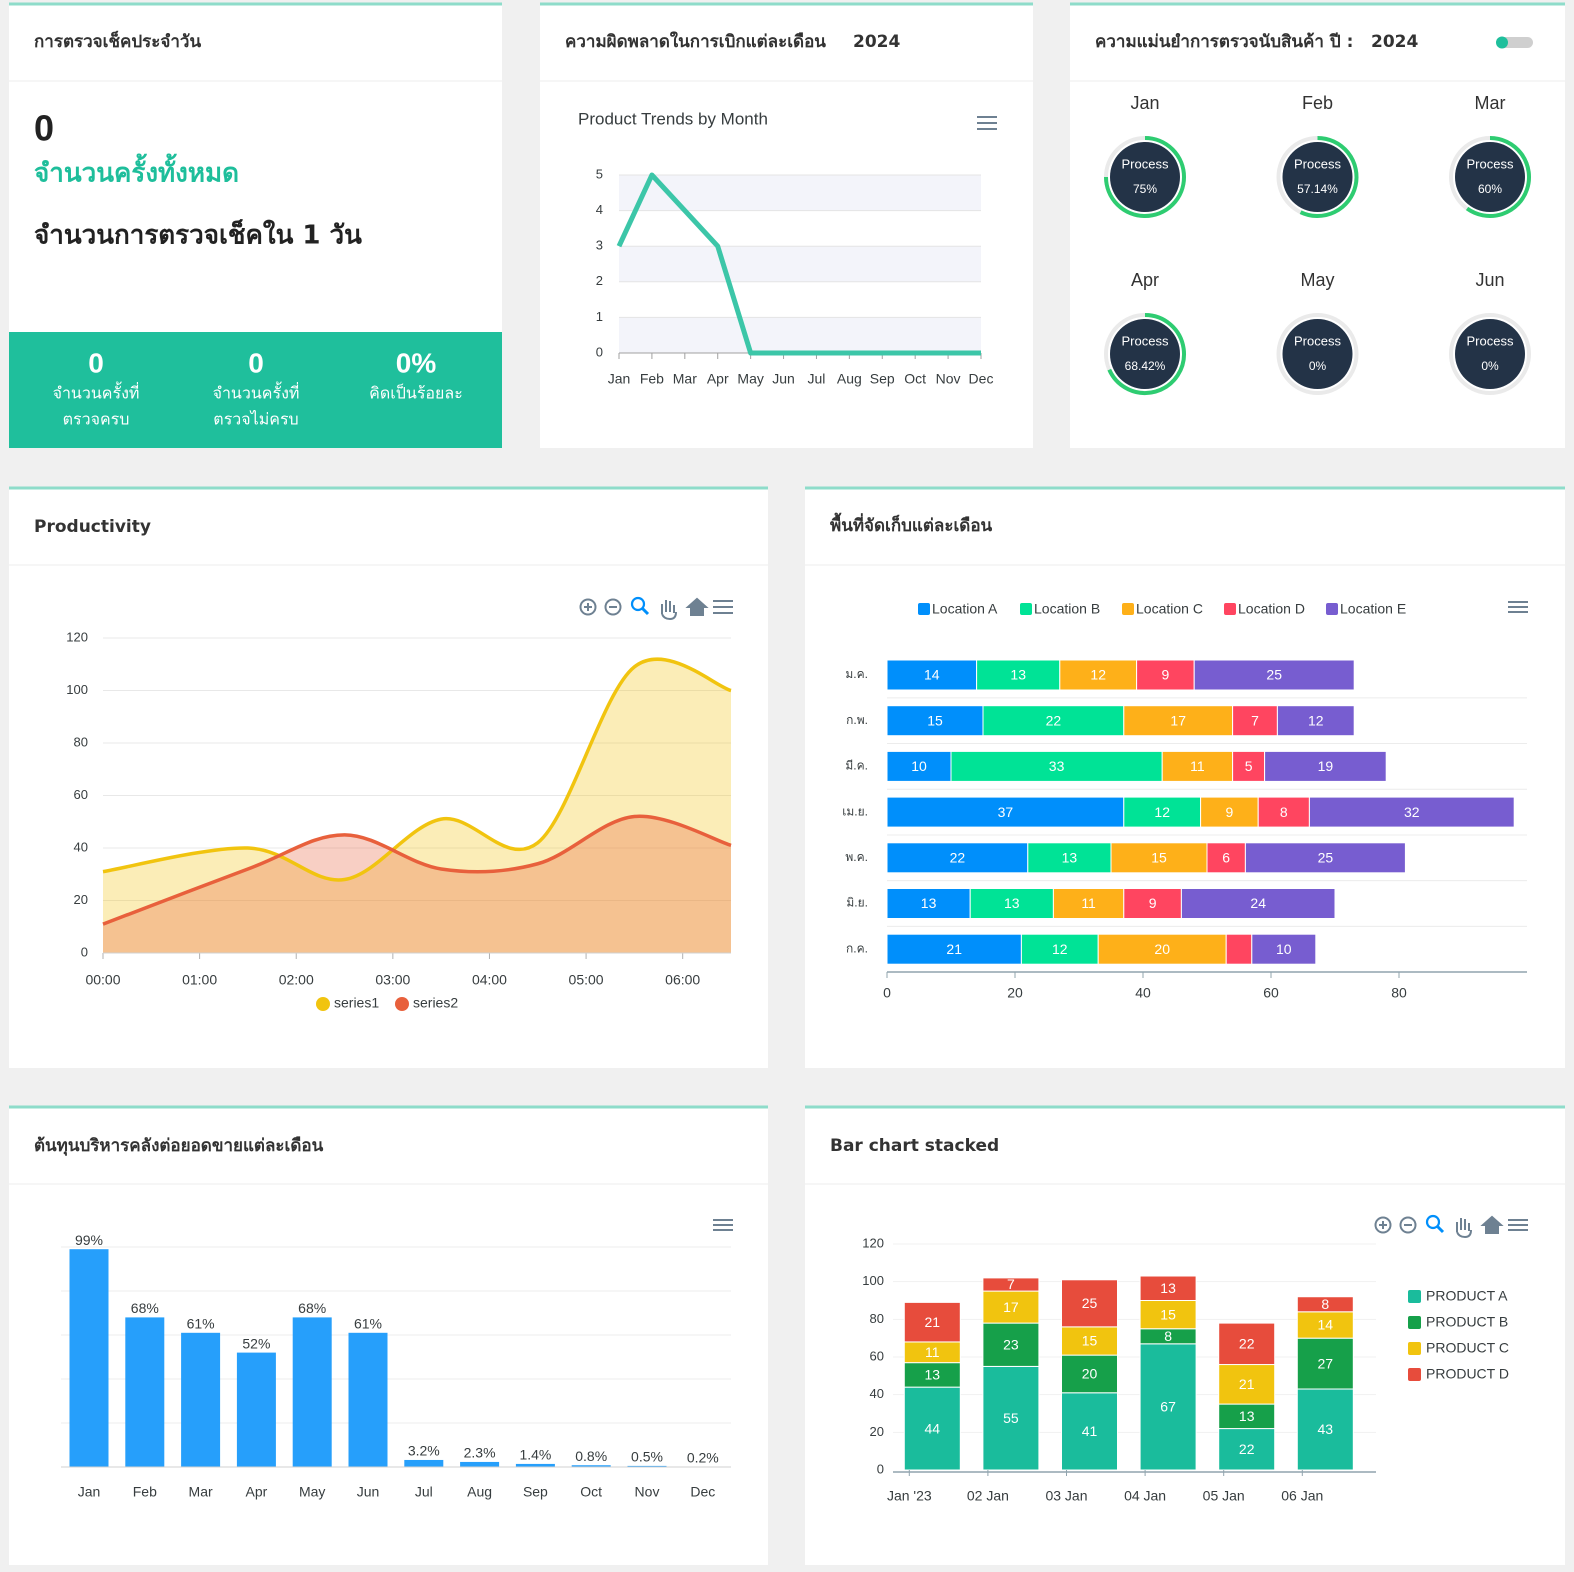 This screenshot has height=1572, width=1574. What do you see at coordinates (136, 171) in the screenshot?
I see `total-label: จำนวนครั้งทั้งหมด` at bounding box center [136, 171].